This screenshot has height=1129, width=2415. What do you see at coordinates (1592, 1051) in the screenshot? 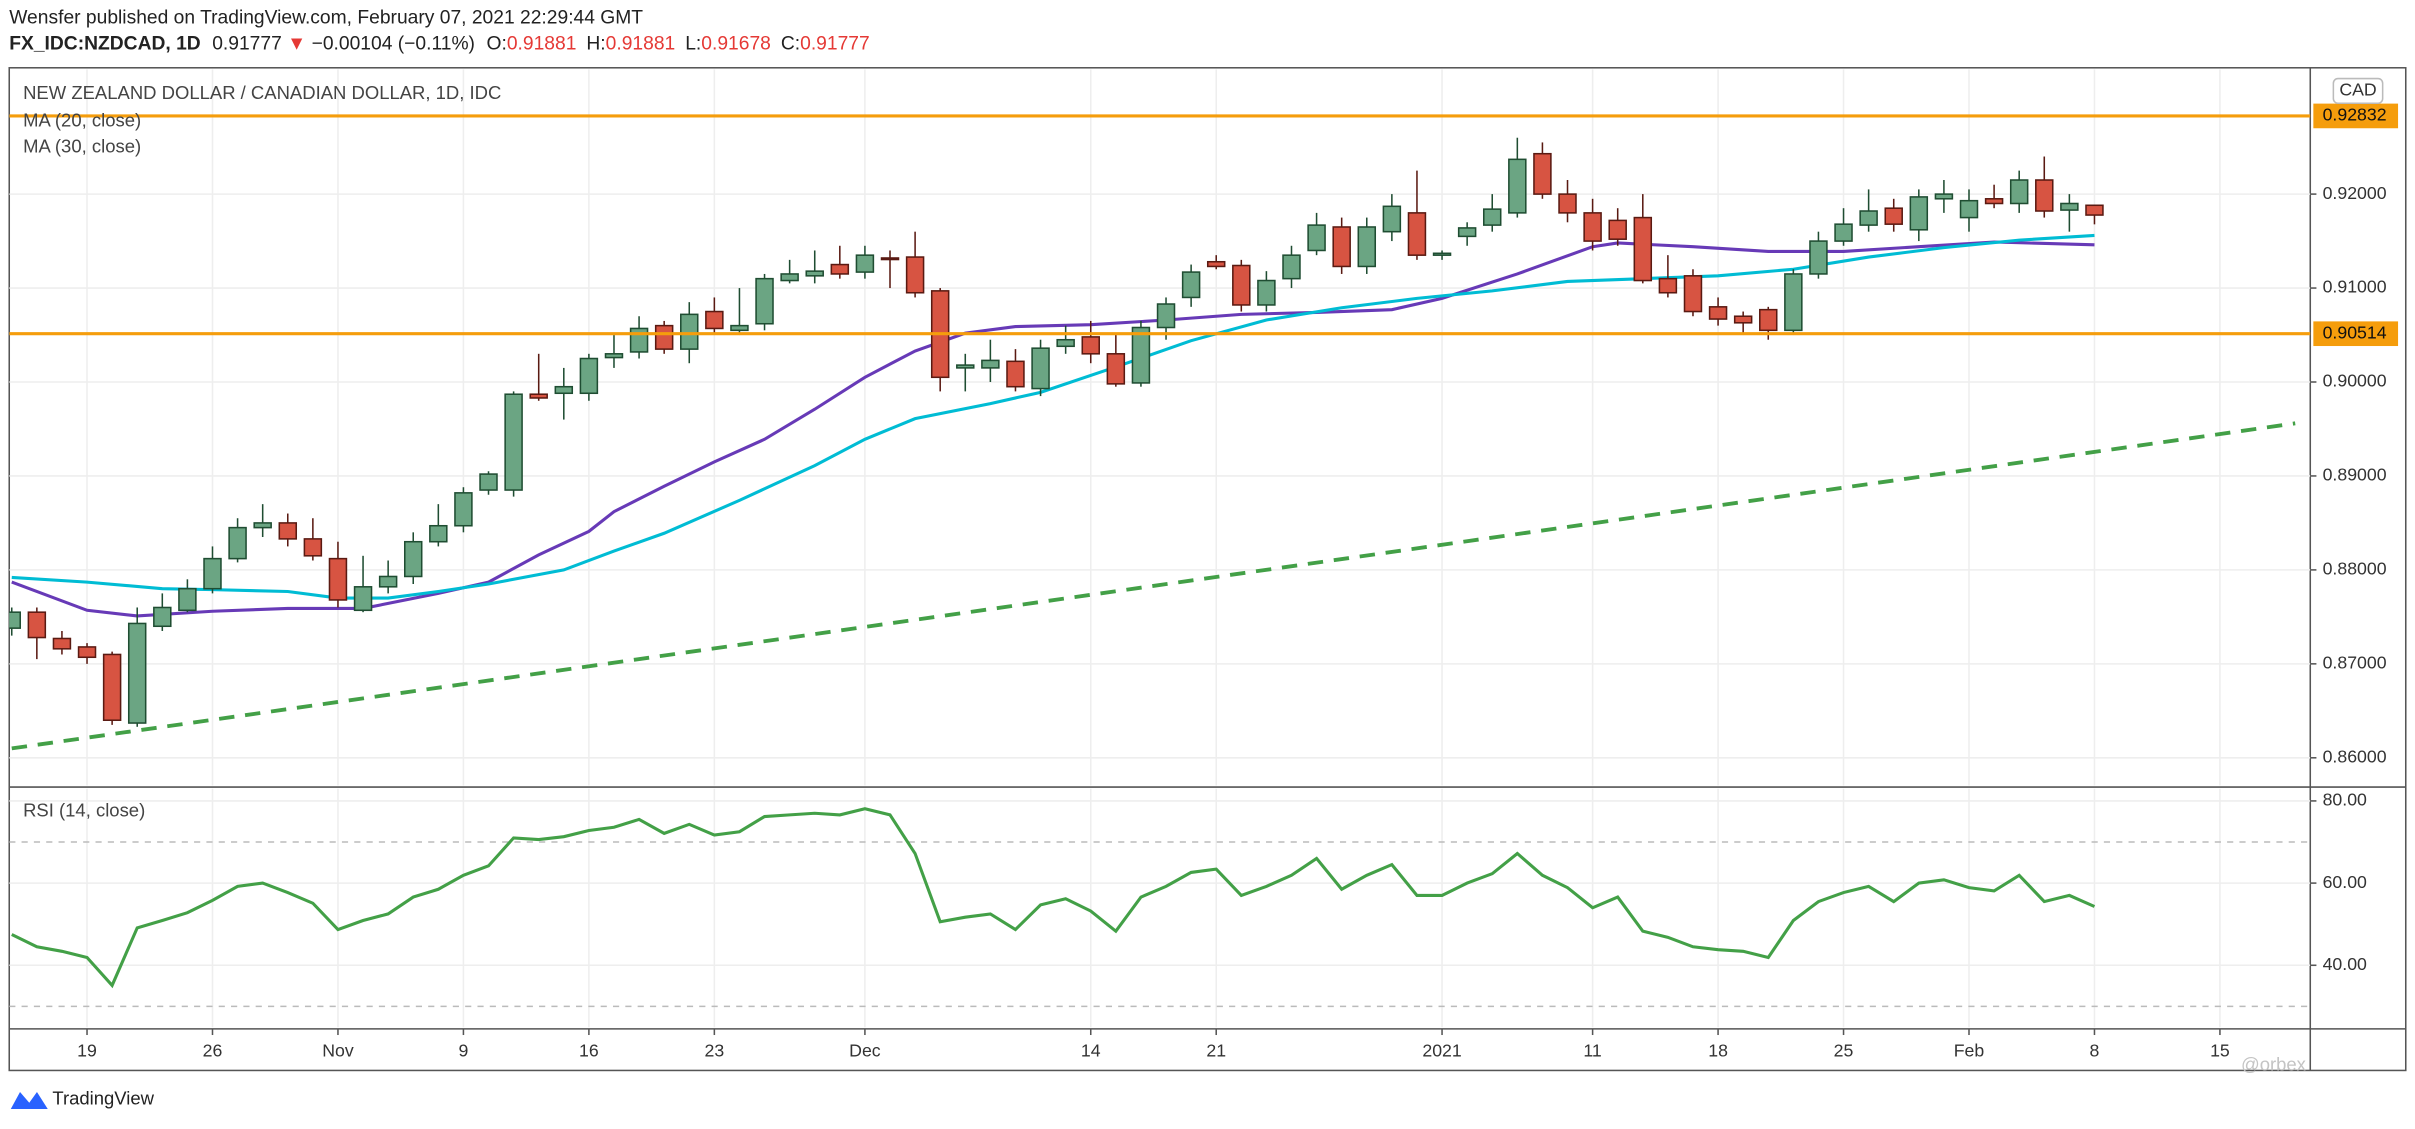
I see `x-tick-label: 11` at bounding box center [1592, 1051].